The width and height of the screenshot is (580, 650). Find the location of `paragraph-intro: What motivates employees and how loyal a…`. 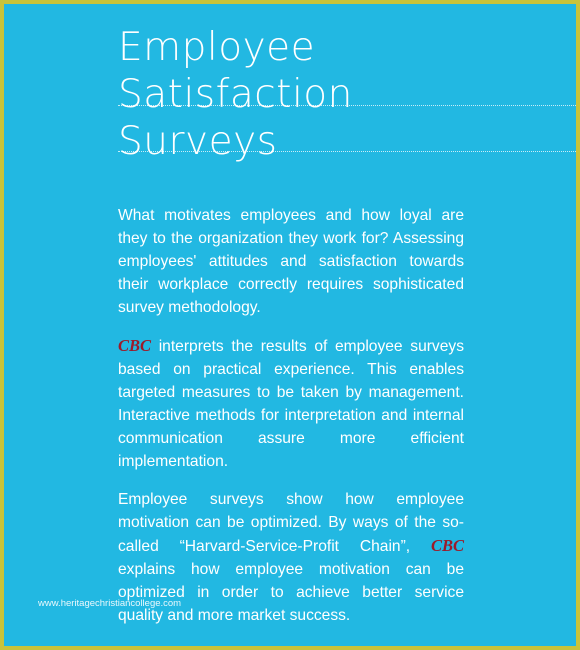

paragraph-intro: What motivates employees and how loyal a… is located at coordinates (291, 261).